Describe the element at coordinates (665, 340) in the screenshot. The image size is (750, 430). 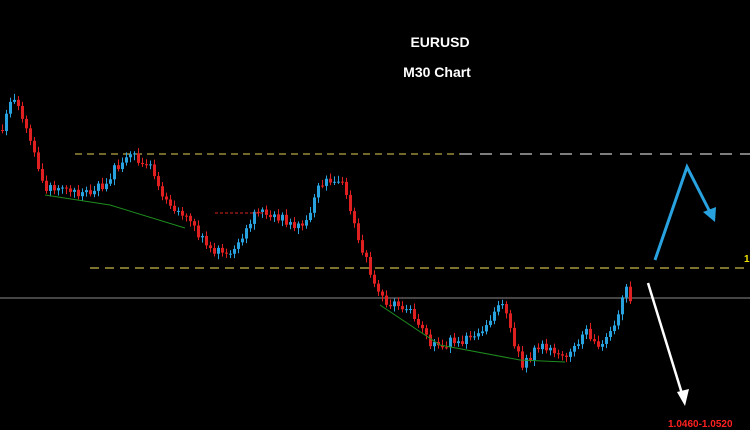
I see `bearish-arrow` at that location.